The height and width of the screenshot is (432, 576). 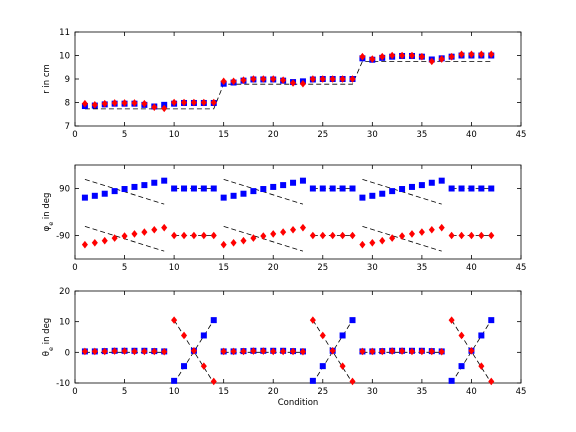 What do you see at coordinates (322, 135) in the screenshot?
I see `p1-x-tick-label: 25` at bounding box center [322, 135].